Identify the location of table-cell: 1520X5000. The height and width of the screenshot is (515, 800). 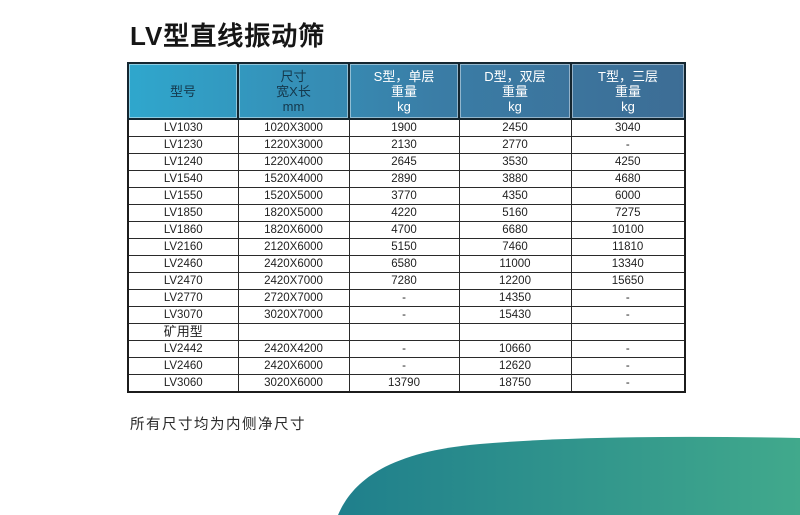
(293, 196).